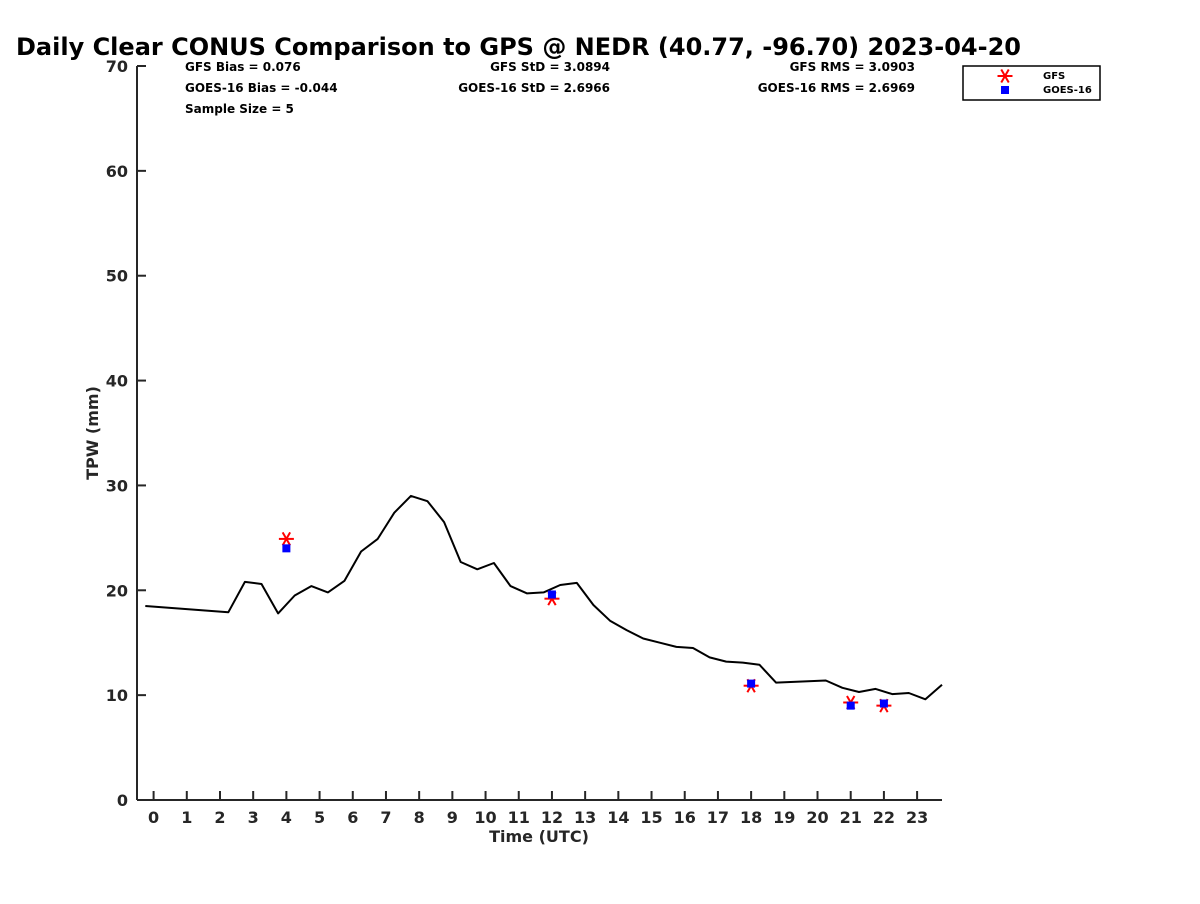 The height and width of the screenshot is (904, 1200). I want to click on y-tick-label: 0, so click(122, 800).